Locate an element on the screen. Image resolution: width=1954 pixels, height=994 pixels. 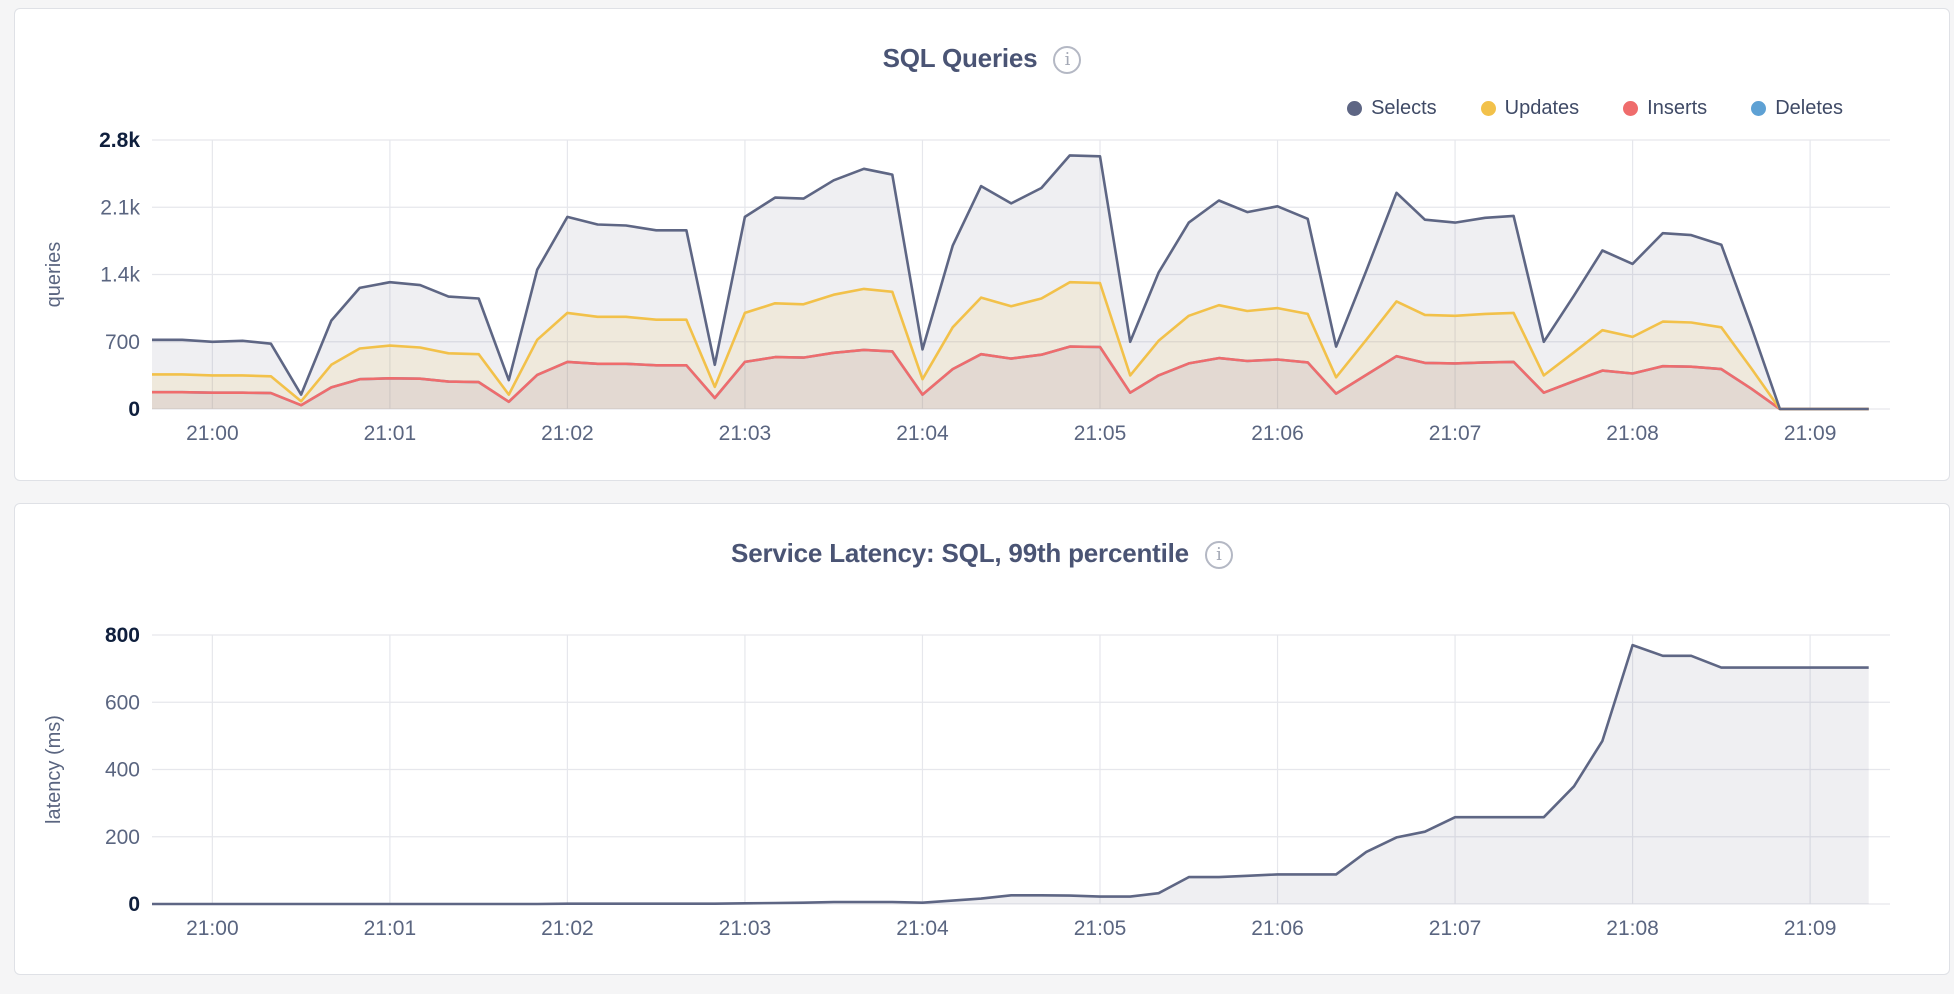
y-tick-label: 700 is located at coordinates (122, 342).